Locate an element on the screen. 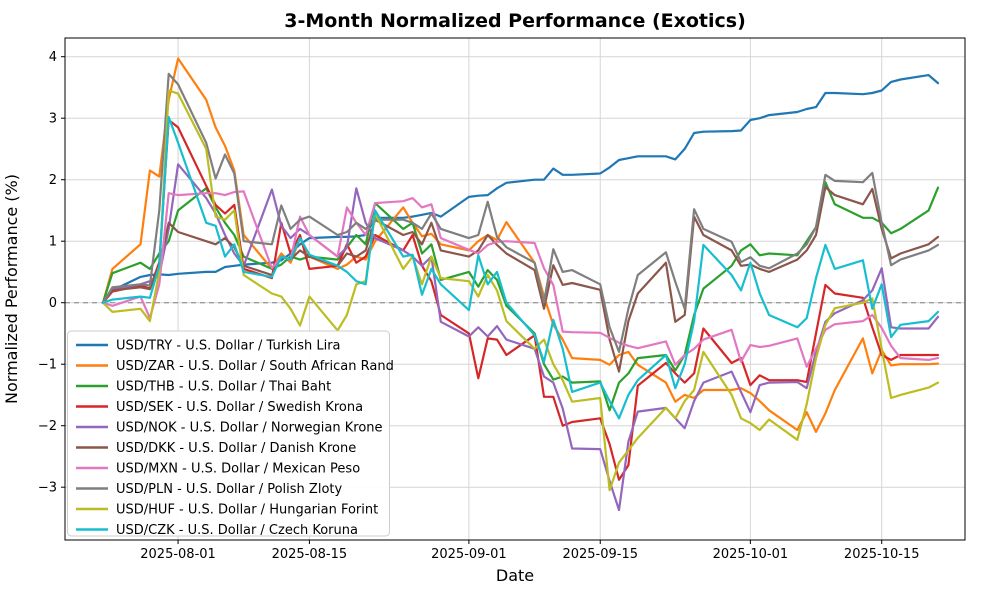 The image size is (989, 594). legend-item: USD/NOK - U.S. Dollar / Norwegian Krone is located at coordinates (229, 428).